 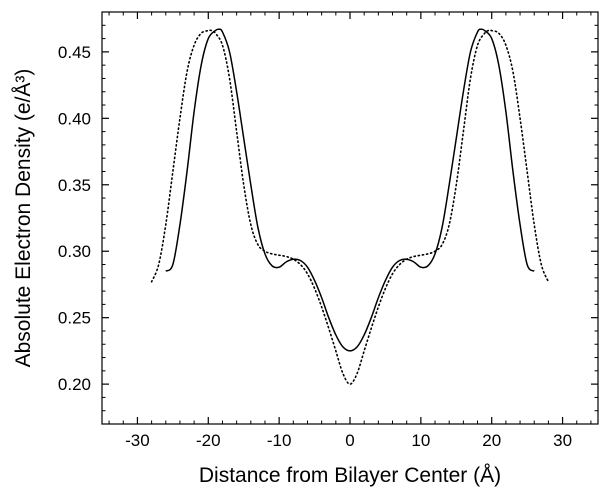 I want to click on y-tick-label: 0.20, so click(x=74, y=384).